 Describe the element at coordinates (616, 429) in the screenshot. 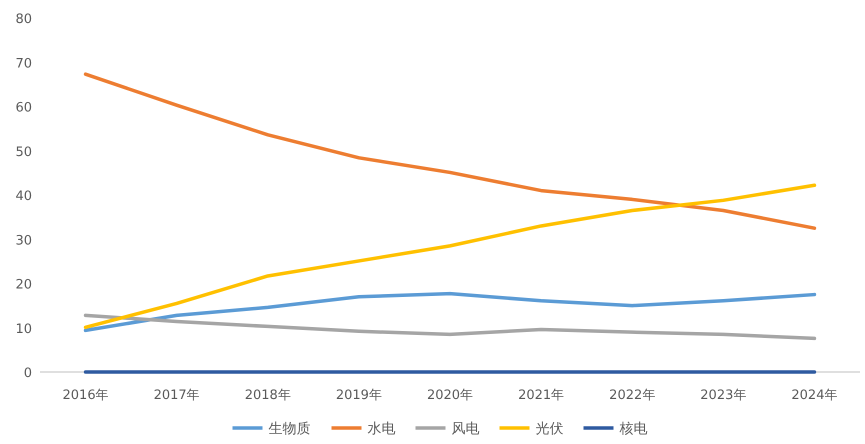

I see `legend-item: 核电` at that location.